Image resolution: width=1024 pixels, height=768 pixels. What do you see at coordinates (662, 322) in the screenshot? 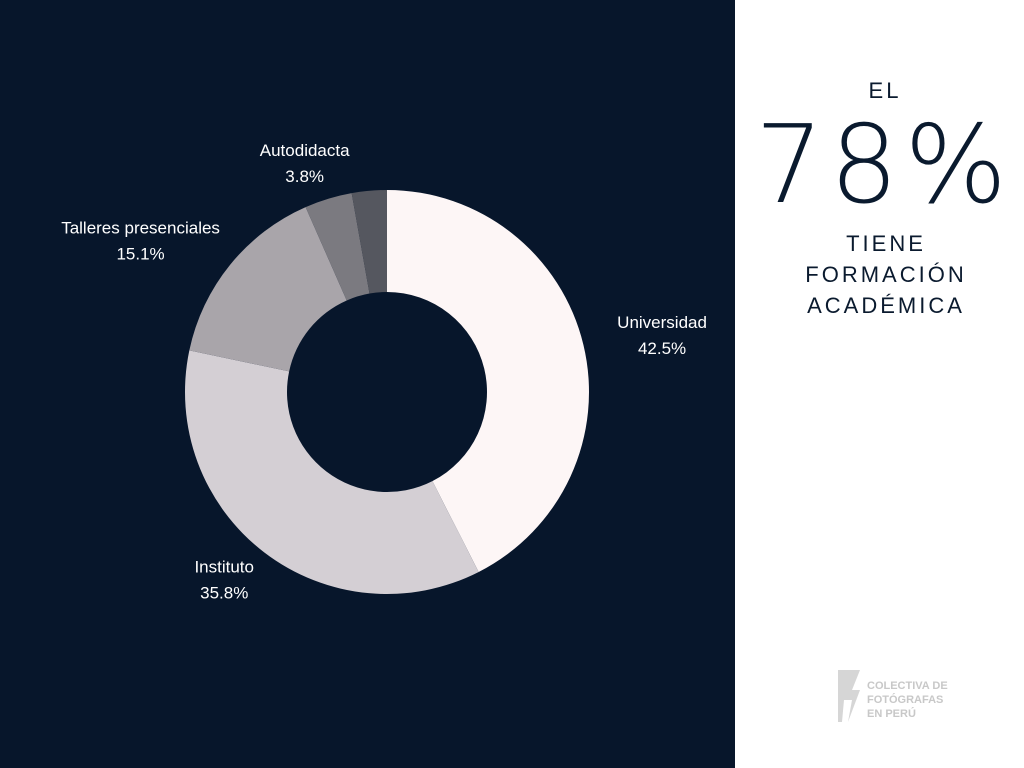
I see `slice-label: Universidad` at bounding box center [662, 322].